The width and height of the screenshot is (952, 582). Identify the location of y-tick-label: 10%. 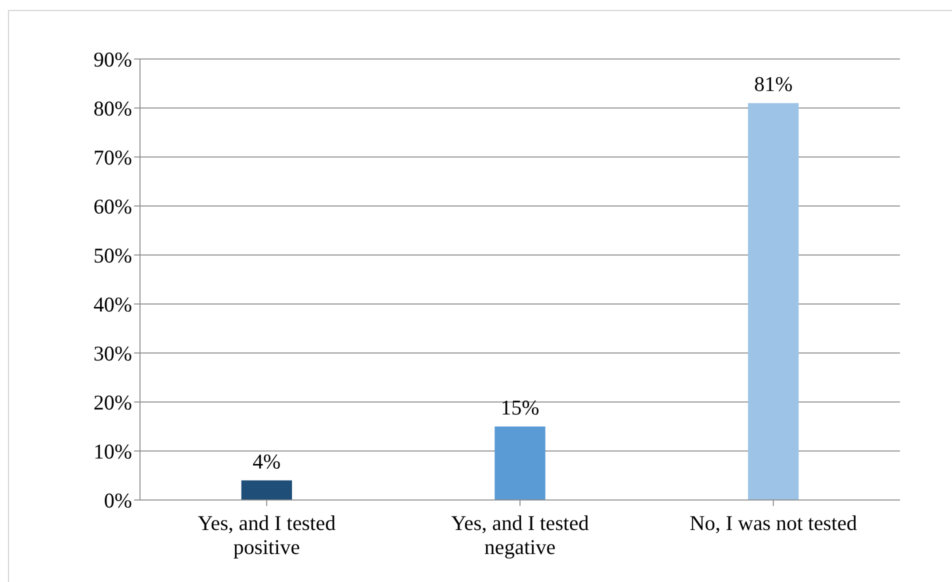
(113, 451).